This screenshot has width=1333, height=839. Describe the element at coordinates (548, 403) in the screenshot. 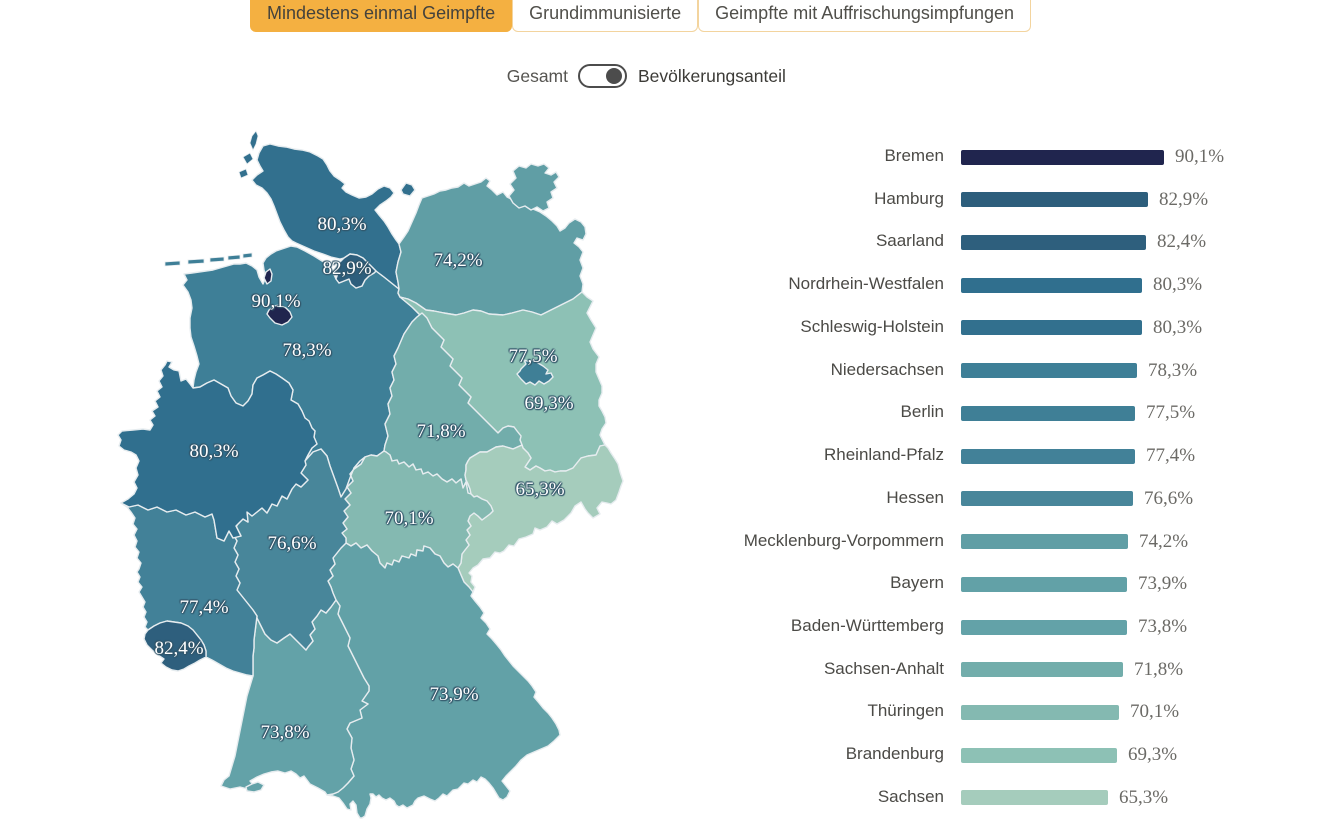

I see `svg-text: 69,3%` at that location.